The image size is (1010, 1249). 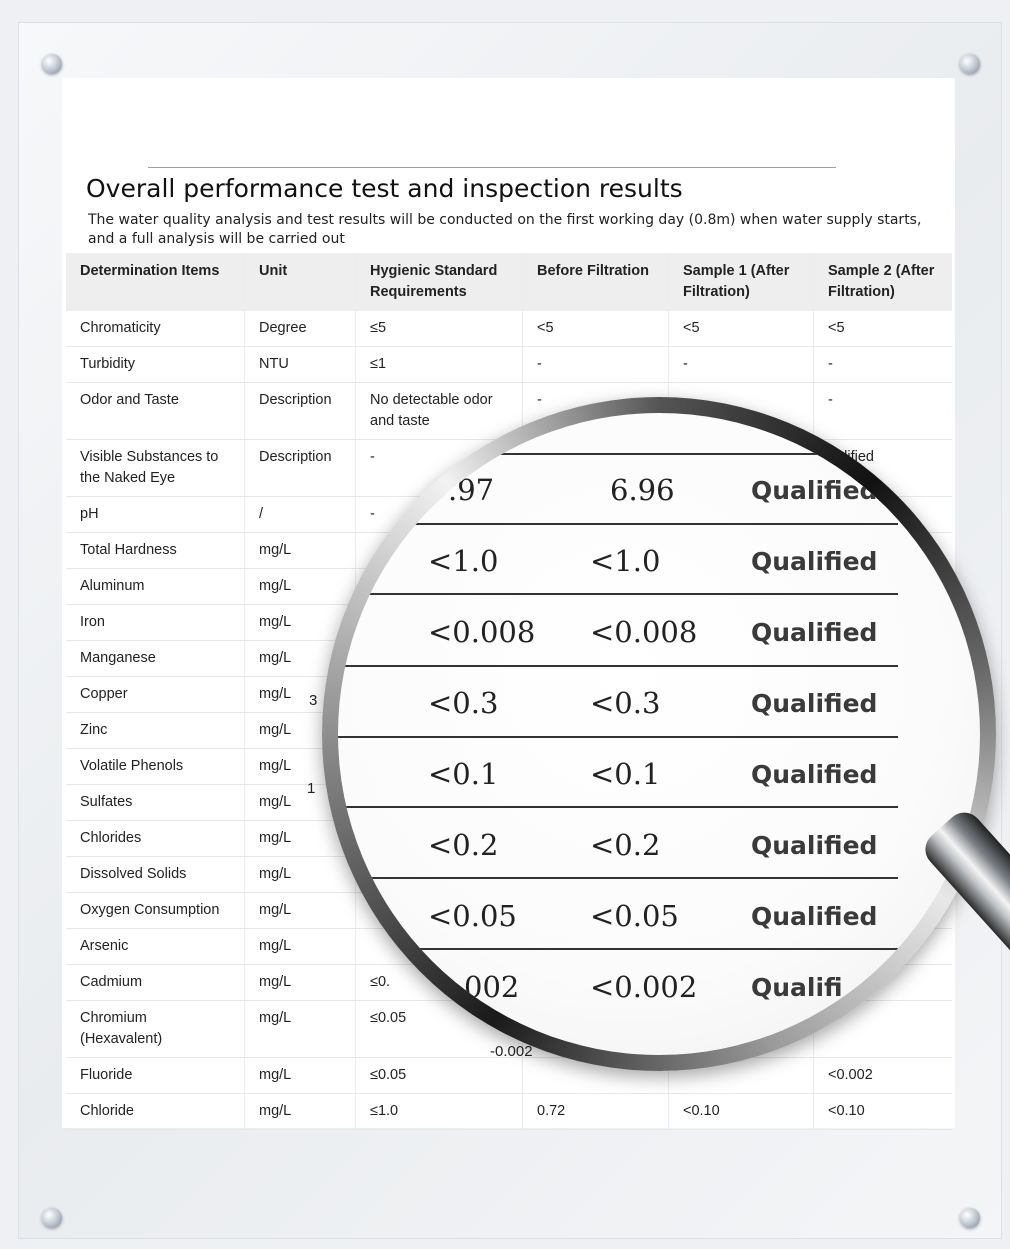 What do you see at coordinates (155, 329) in the screenshot?
I see `table-cell-item: Chromaticity` at bounding box center [155, 329].